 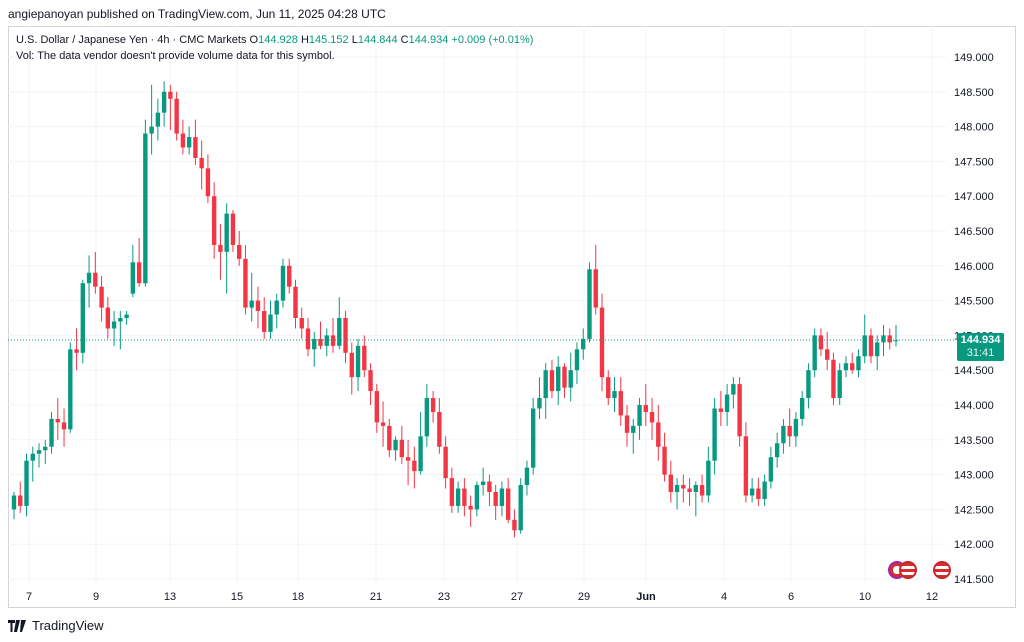 What do you see at coordinates (908, 570) in the screenshot?
I see `us-flag-icon` at bounding box center [908, 570].